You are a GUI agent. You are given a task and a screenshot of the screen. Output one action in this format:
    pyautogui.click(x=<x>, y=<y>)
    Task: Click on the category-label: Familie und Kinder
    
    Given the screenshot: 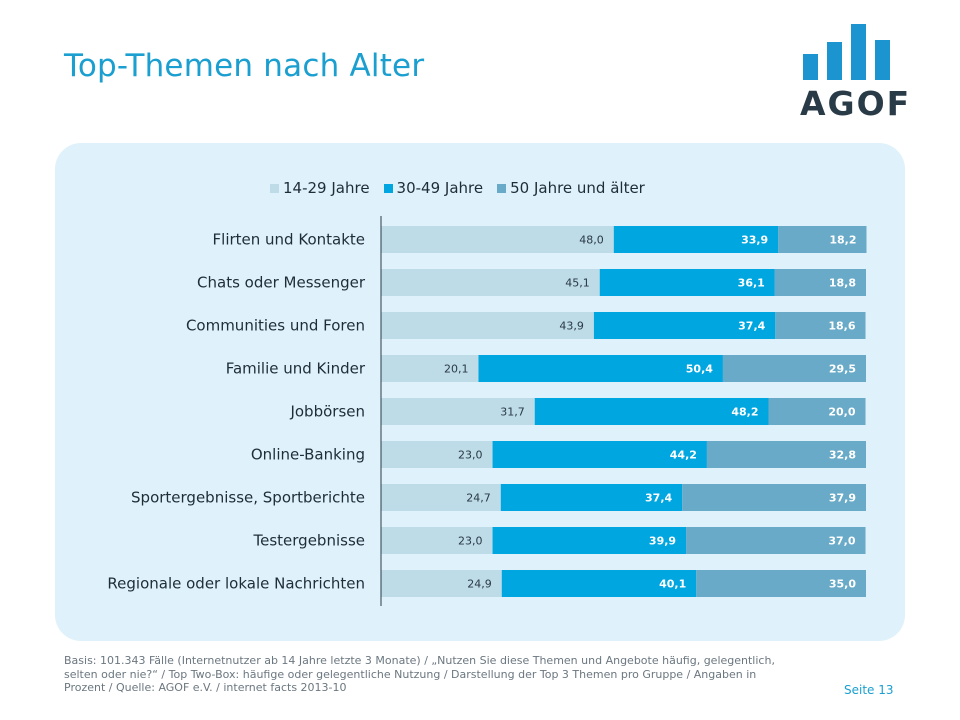 What is the action you would take?
    pyautogui.click(x=296, y=369)
    